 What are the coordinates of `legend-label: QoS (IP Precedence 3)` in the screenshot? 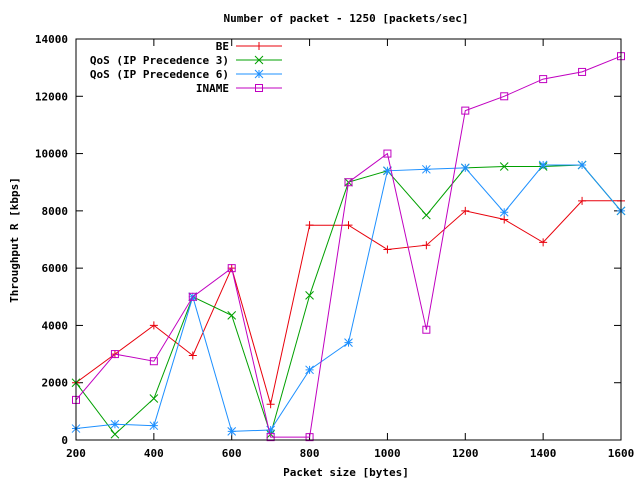 It's located at (159, 60).